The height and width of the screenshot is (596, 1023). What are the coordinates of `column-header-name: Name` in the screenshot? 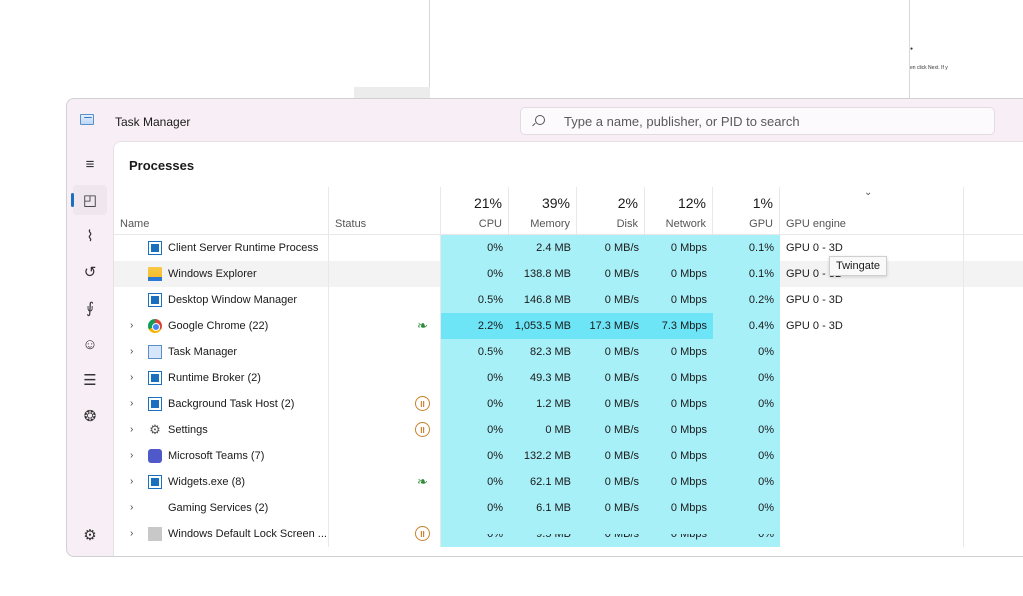 It's located at (221, 211).